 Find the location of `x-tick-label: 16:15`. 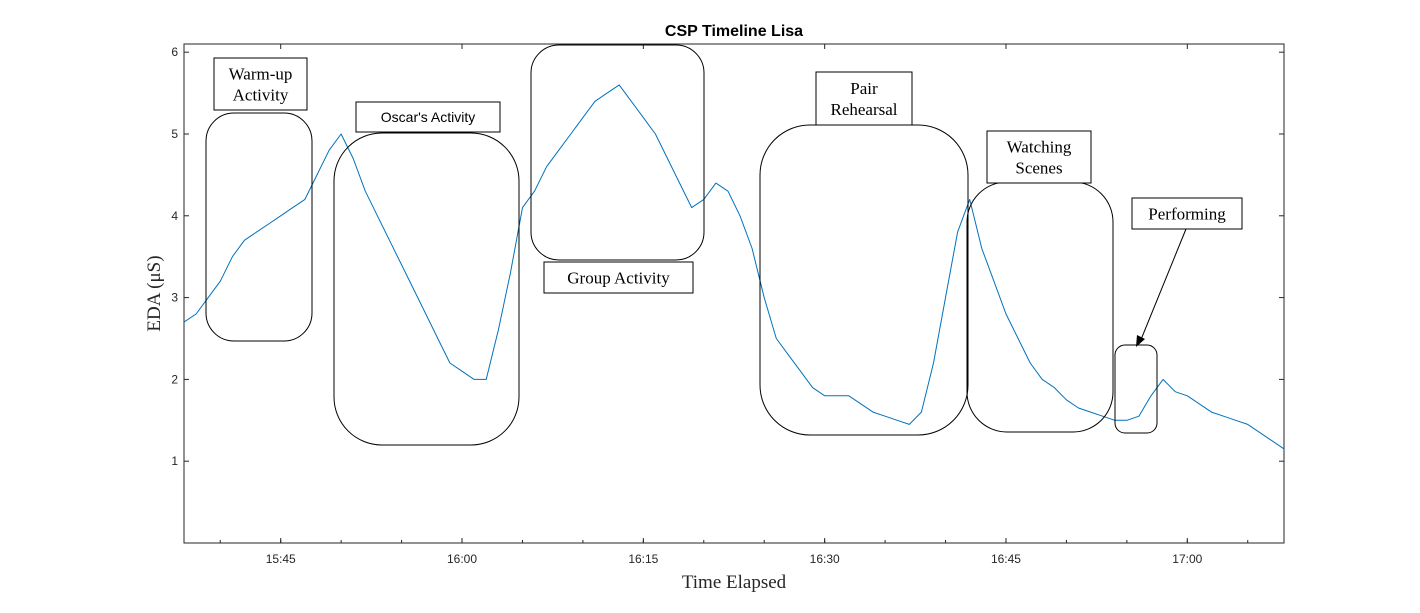

x-tick-label: 16:15 is located at coordinates (643, 559).